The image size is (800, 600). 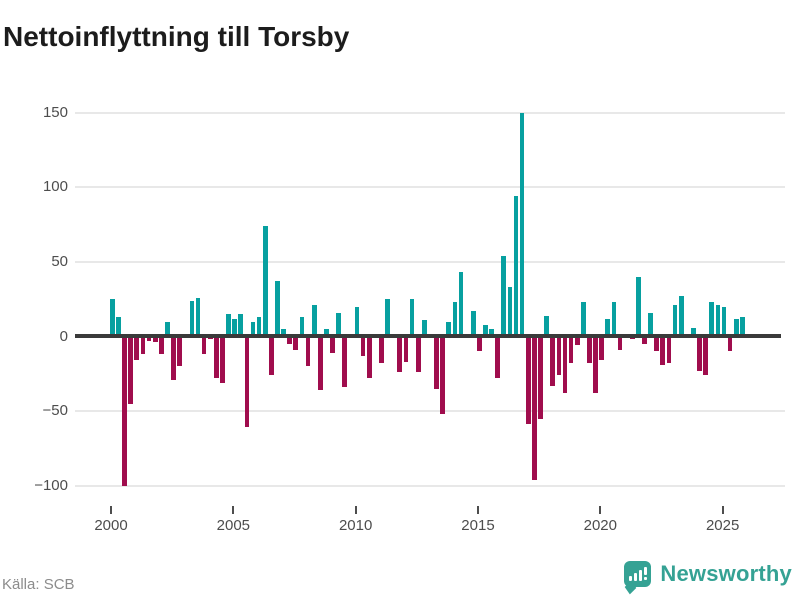 What do you see at coordinates (55, 187) in the screenshot?
I see `y-axis-tick-label: 100` at bounding box center [55, 187].